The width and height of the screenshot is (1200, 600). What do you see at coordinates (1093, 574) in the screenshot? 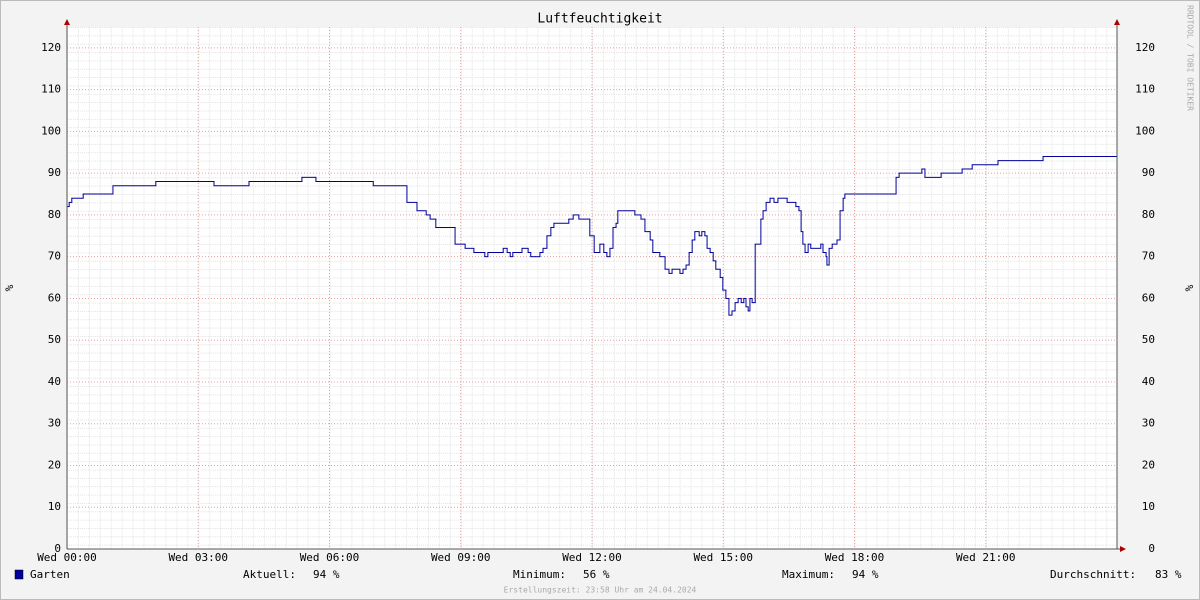
I see `stat-label: Durchschnitt:` at bounding box center [1093, 574].